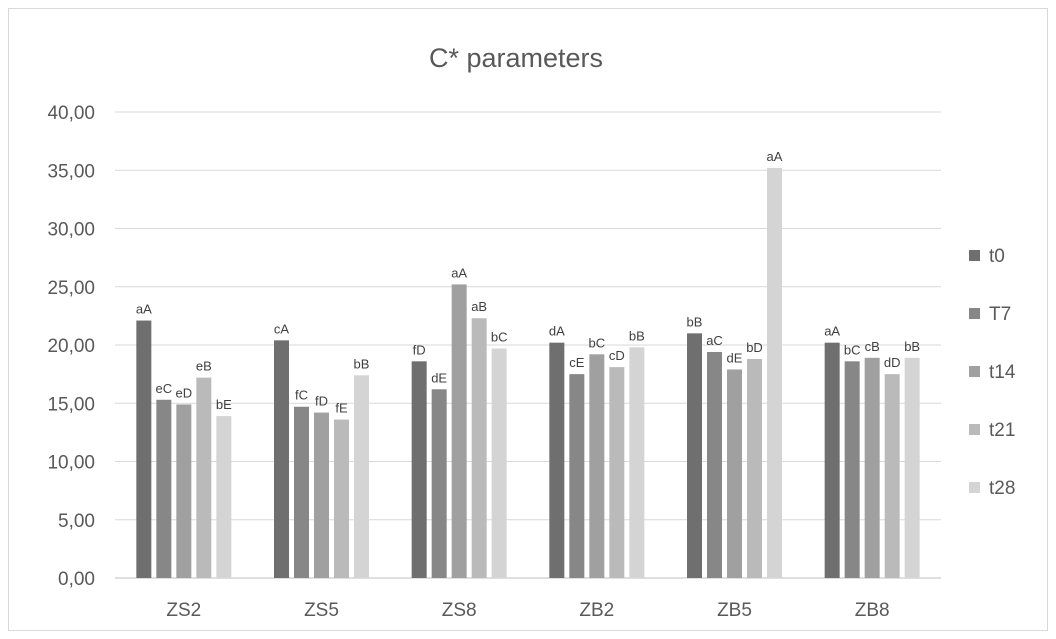 Image resolution: width=1056 pixels, height=639 pixels. I want to click on bar-t28-ZB2, so click(637, 462).